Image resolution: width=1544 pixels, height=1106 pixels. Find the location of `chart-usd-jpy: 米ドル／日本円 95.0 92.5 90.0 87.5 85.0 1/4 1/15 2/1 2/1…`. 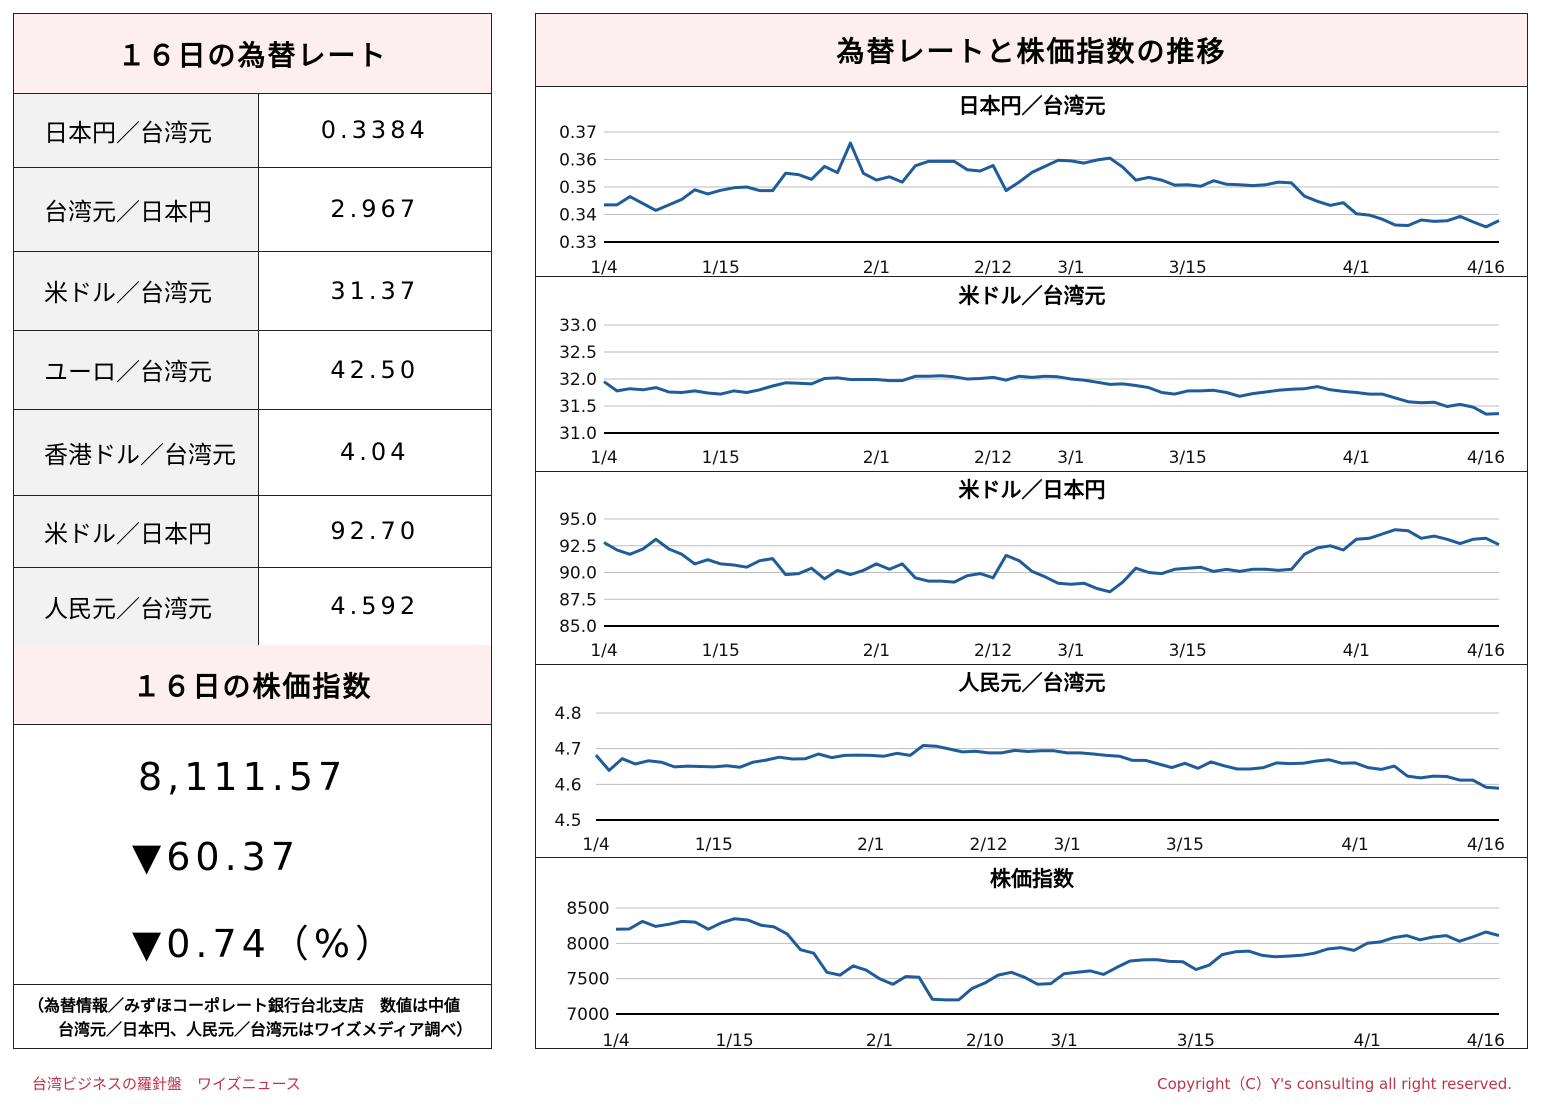

chart-usd-jpy: 米ドル／日本円 95.0 92.5 90.0 87.5 85.0 1/4 1/15 2/1 2/1… is located at coordinates (1031, 568).